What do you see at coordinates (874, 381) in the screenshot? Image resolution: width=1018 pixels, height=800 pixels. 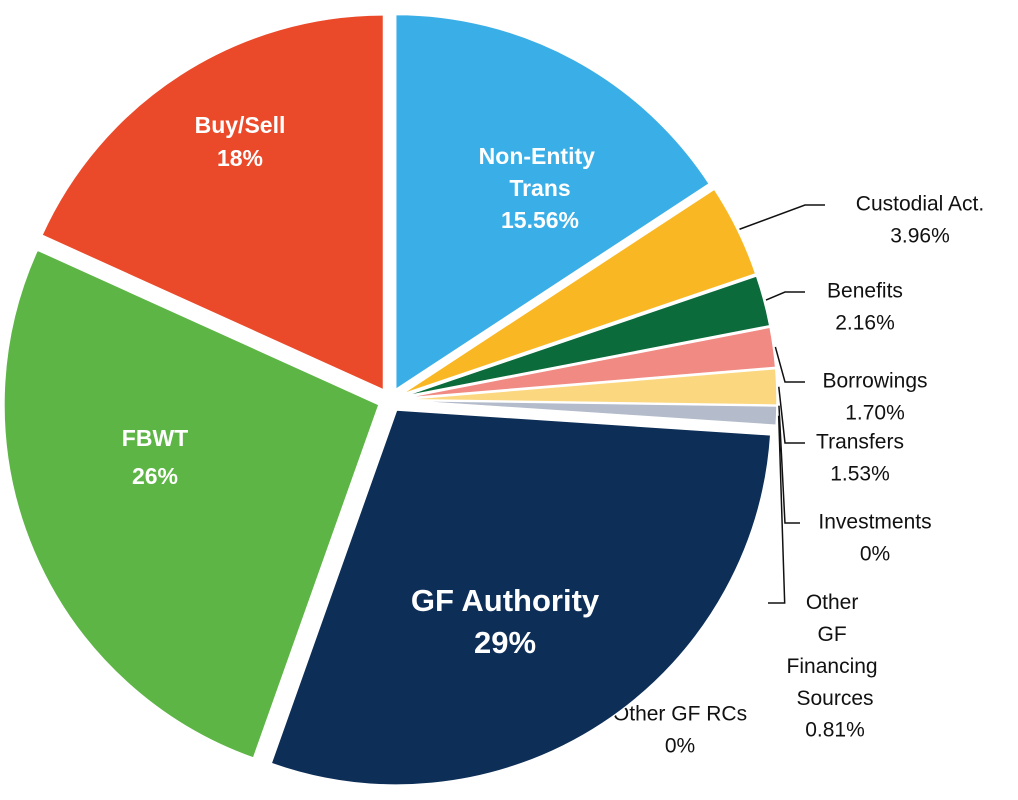 I see `slice-label: Borrowings` at bounding box center [874, 381].